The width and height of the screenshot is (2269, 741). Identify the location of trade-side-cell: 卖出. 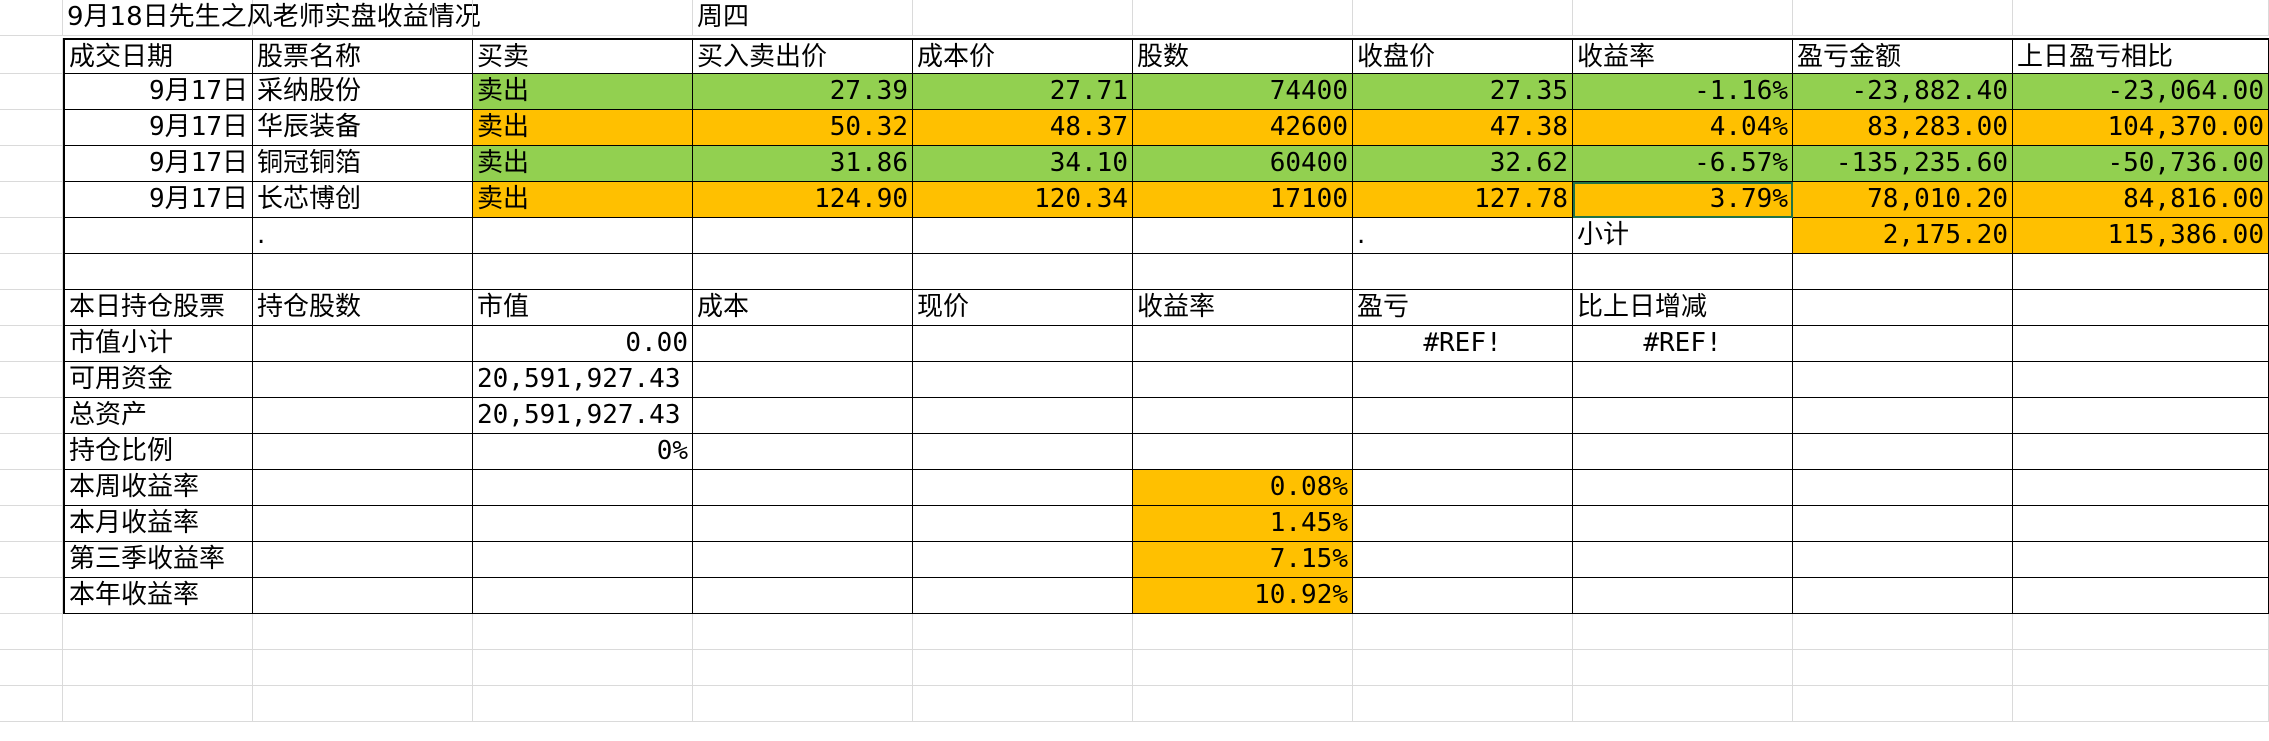
(583, 200).